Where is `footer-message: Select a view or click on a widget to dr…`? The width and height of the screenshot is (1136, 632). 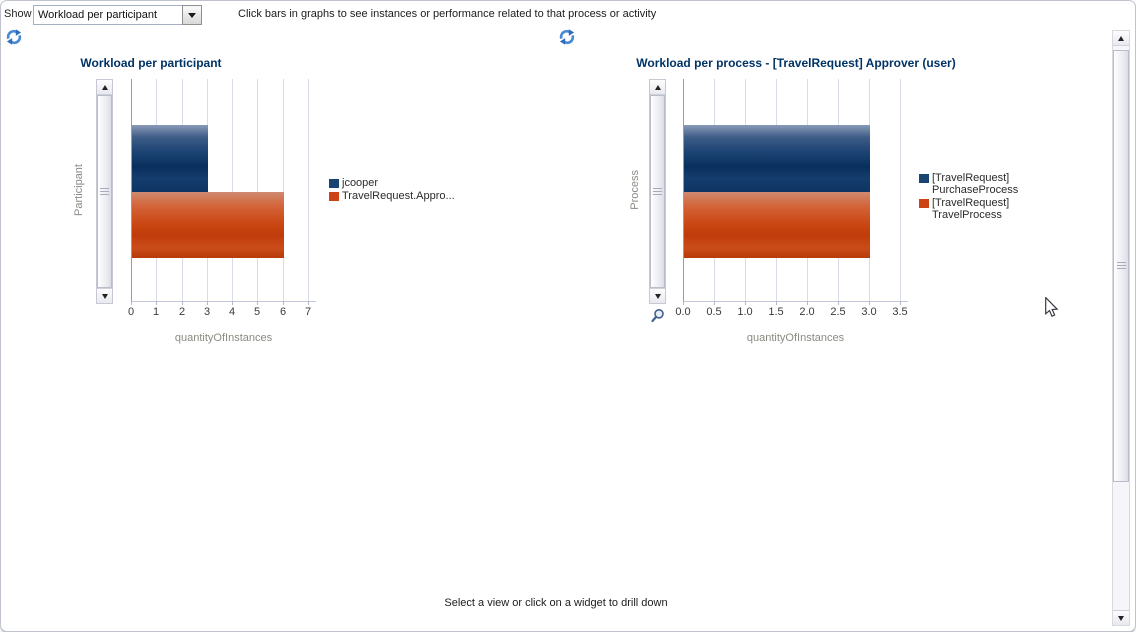
footer-message: Select a view or click on a widget to dr… is located at coordinates (556, 603).